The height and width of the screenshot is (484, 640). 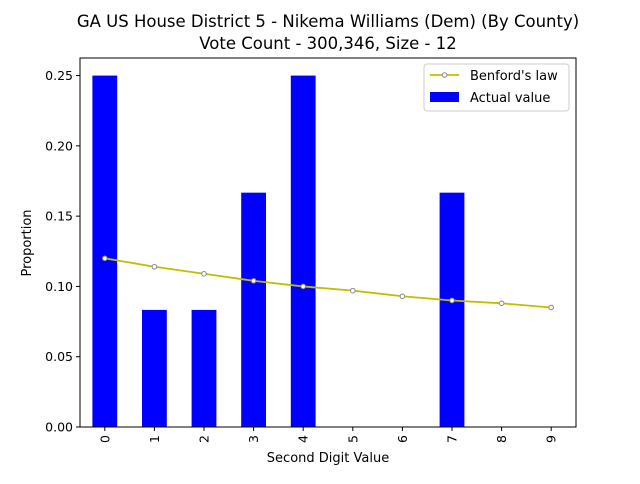 What do you see at coordinates (452, 439) in the screenshot?
I see `x-tick-label: 7` at bounding box center [452, 439].